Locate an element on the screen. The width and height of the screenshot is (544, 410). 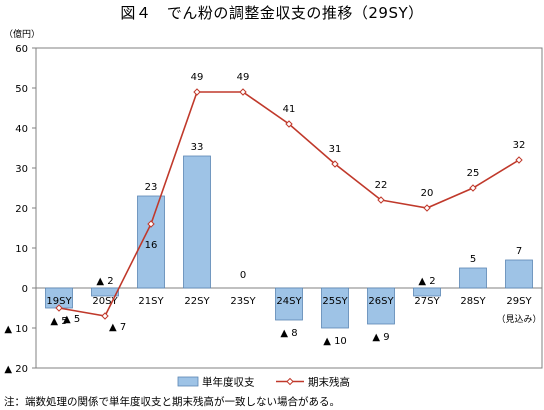
y-tick-label: 10 is located at coordinates (21, 249).